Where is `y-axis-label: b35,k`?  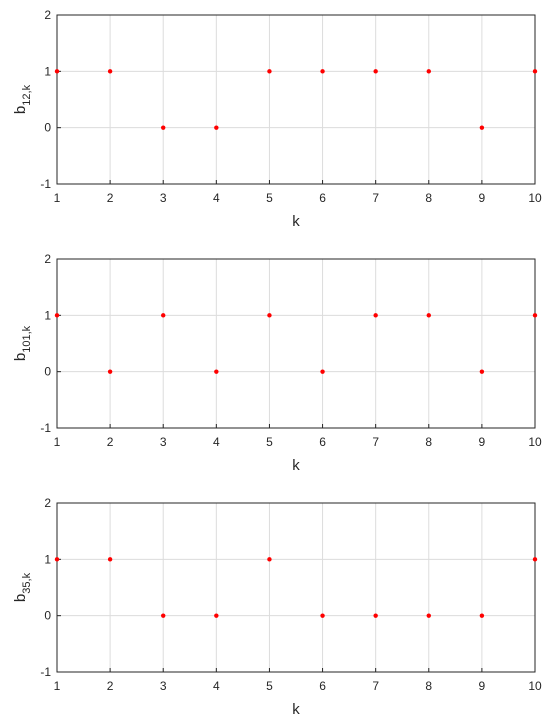 y-axis-label: b35,k is located at coordinates (22, 587).